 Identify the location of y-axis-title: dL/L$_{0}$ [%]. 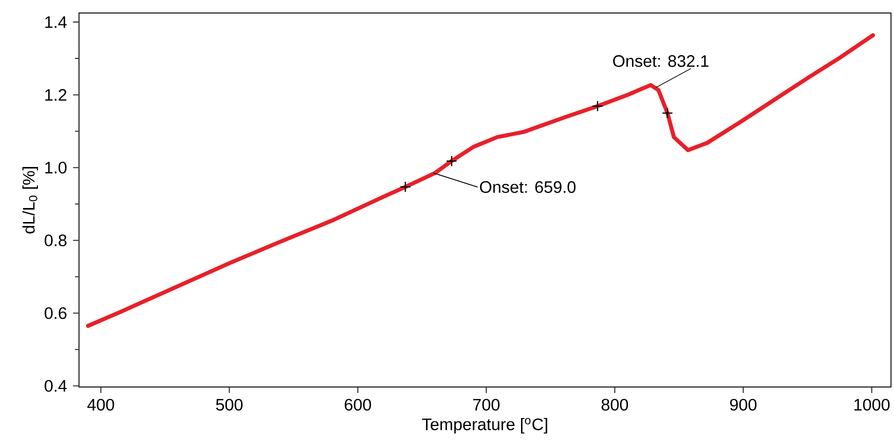
(30, 200).